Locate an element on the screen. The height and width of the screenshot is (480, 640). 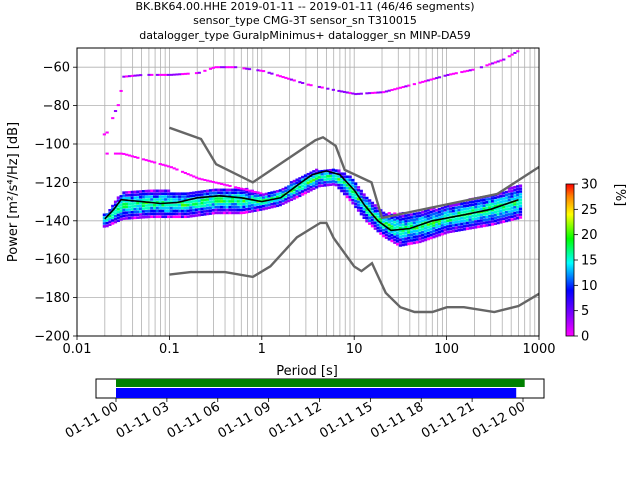
low-noise-model-line is located at coordinates (354, 267).